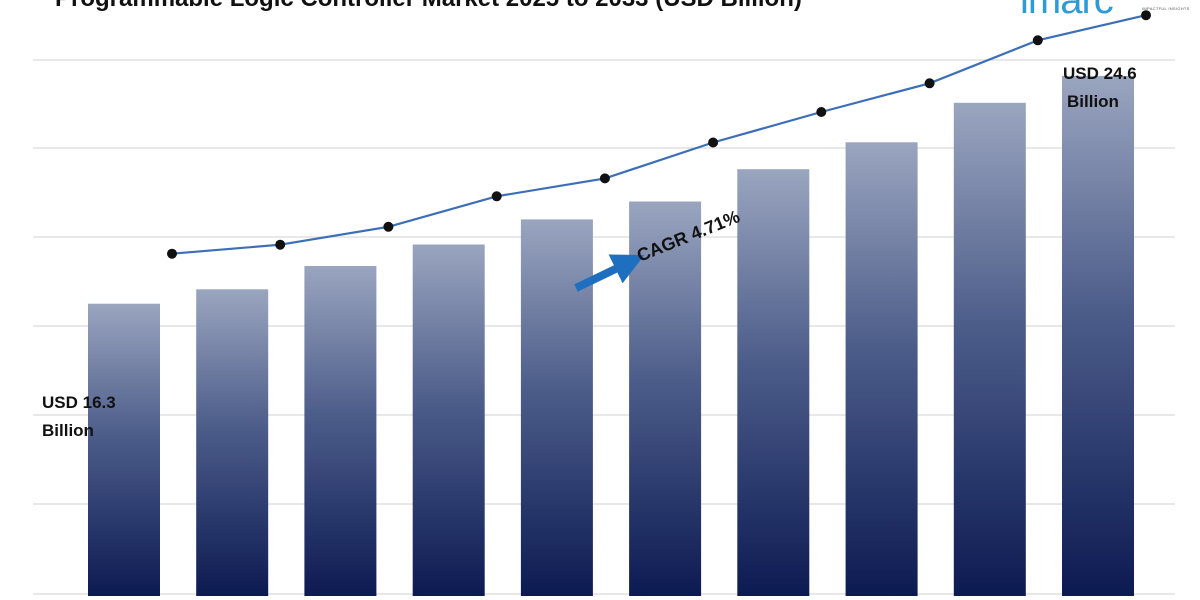 The width and height of the screenshot is (1200, 600). Describe the element at coordinates (79, 417) in the screenshot. I see `start-value-label: USD 16.3 Billion` at that location.